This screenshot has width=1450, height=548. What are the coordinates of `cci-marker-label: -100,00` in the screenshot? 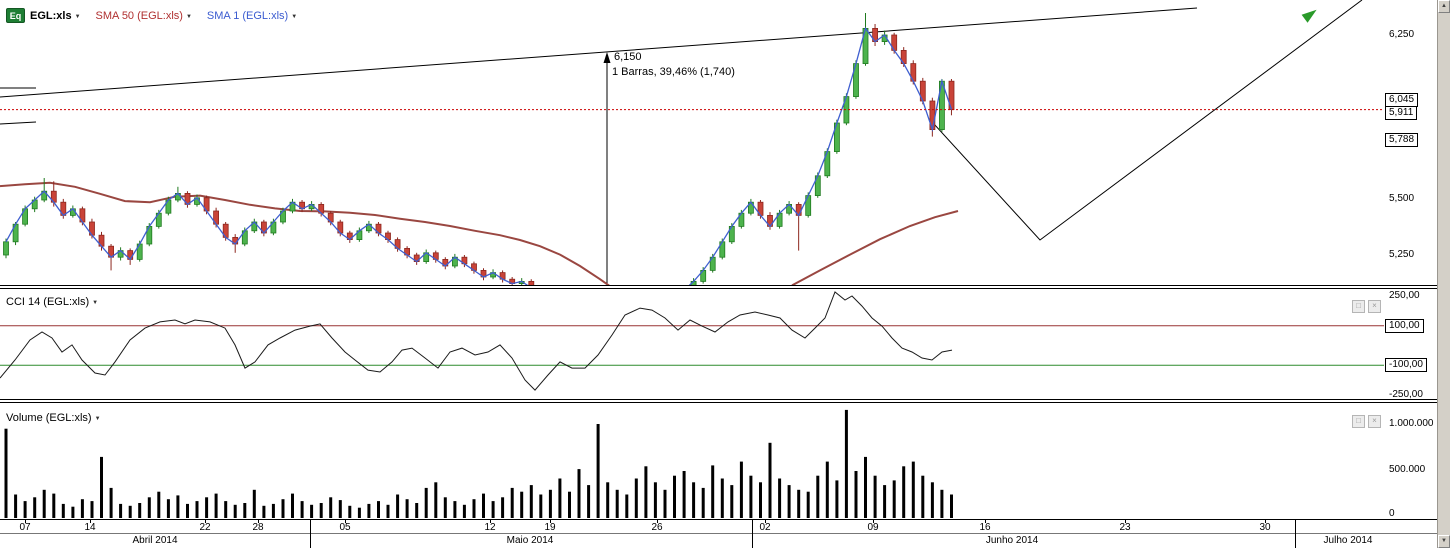 It's located at (1406, 365).